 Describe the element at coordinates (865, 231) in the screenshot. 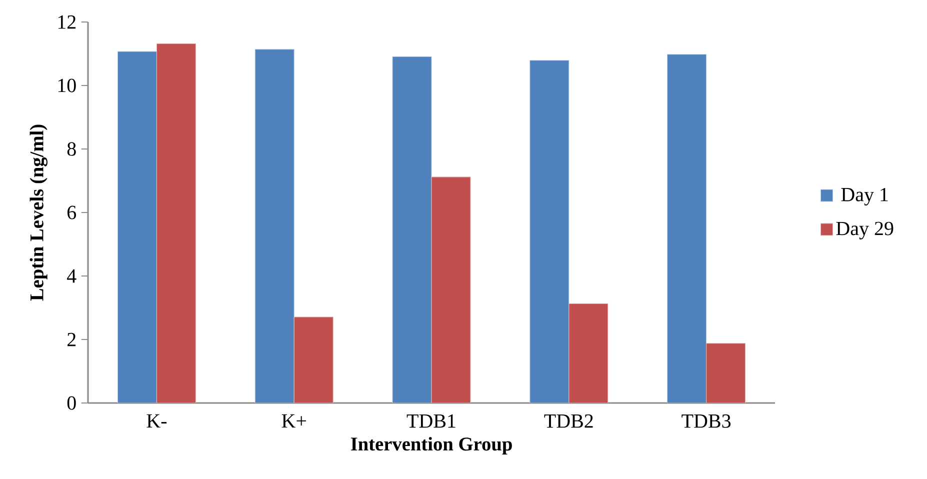

I see `legend-label: Day 29` at that location.